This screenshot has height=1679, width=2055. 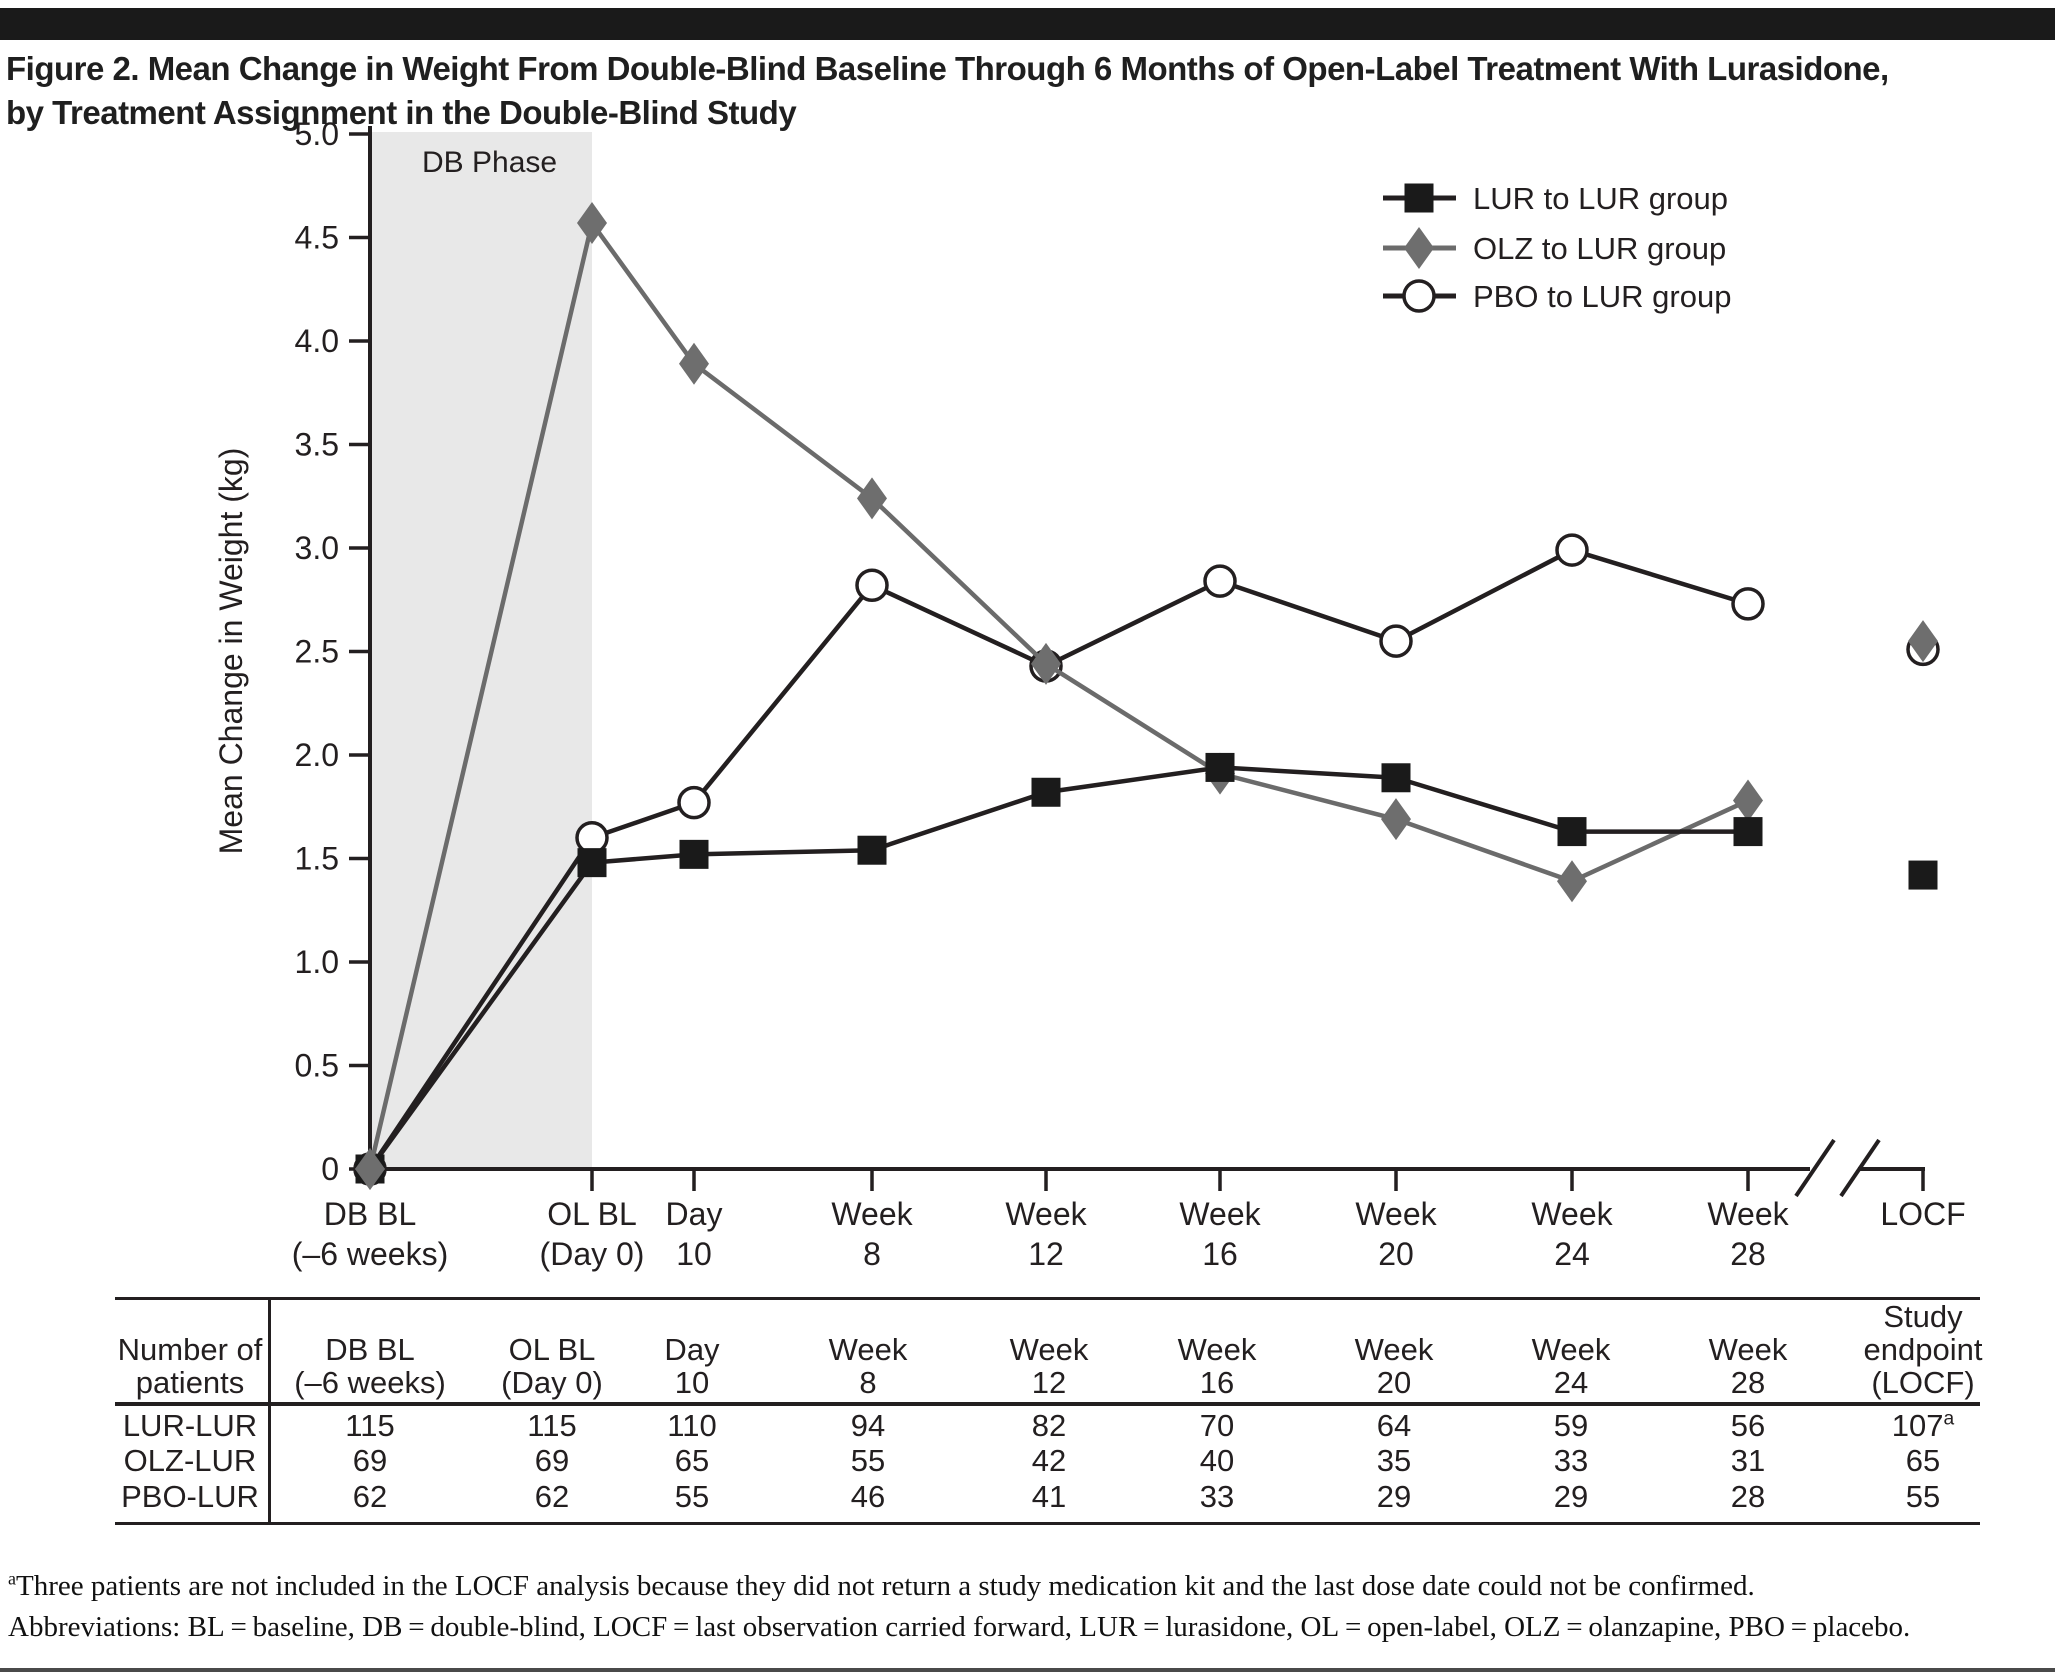 I want to click on db-phase-label: DB Phase, so click(x=489, y=162).